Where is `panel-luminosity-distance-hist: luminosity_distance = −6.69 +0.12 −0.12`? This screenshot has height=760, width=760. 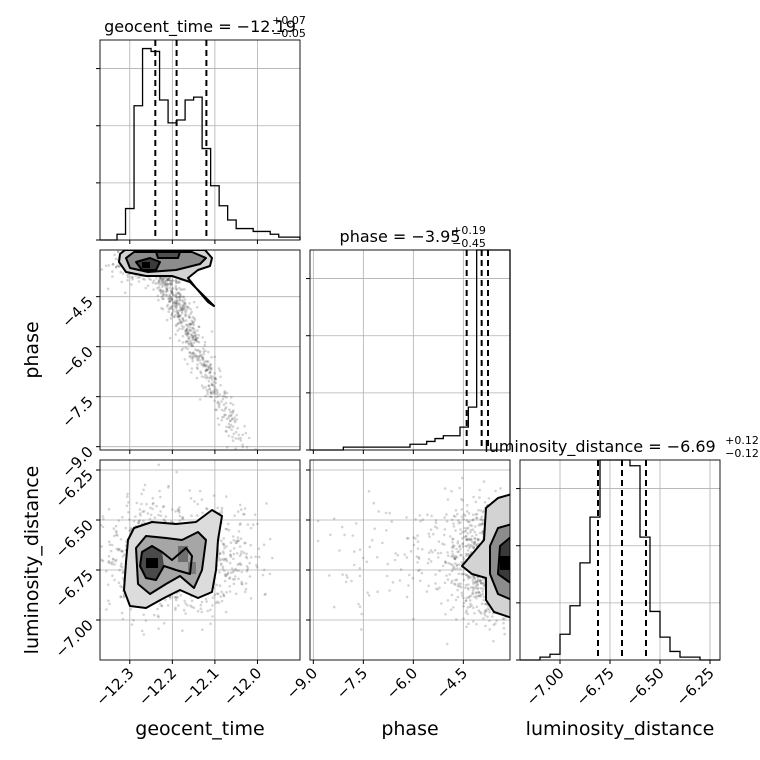
panel-luminosity-distance-hist: luminosity_distance = −6.69 +0.12 −0.12 is located at coordinates (621, 547).